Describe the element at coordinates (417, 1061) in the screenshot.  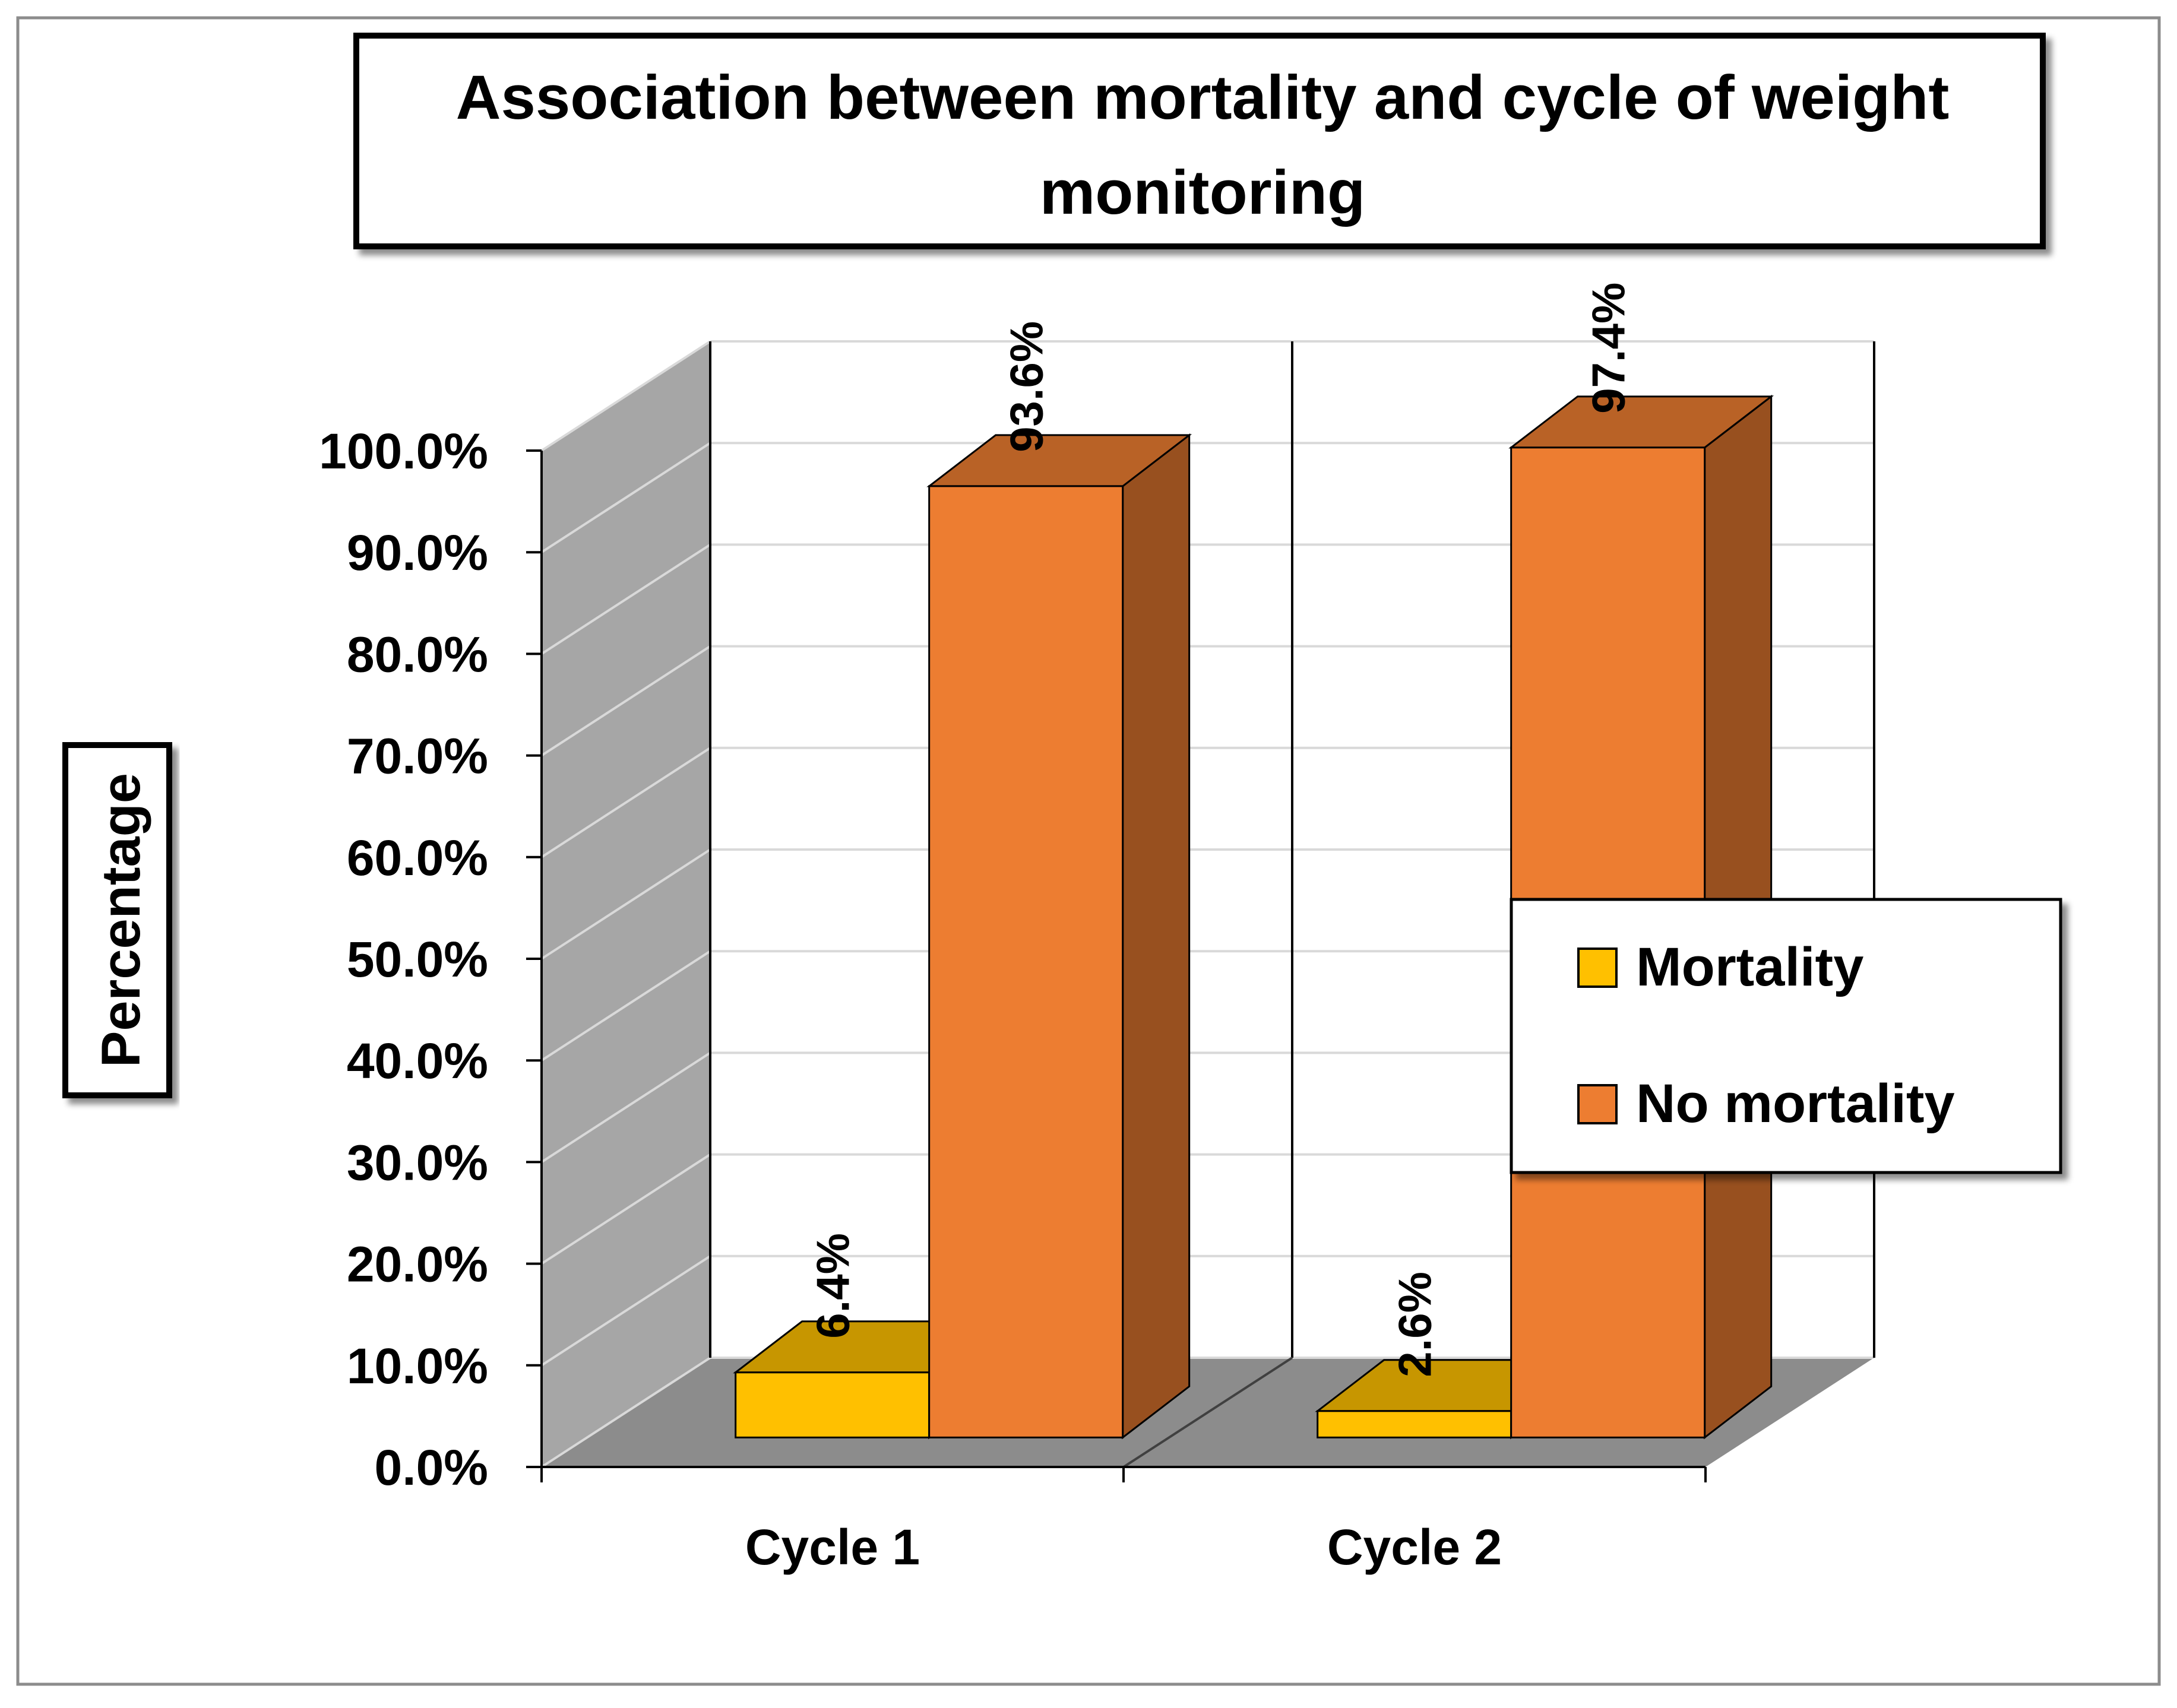
I see `y-tick-label: 40.0%` at that location.